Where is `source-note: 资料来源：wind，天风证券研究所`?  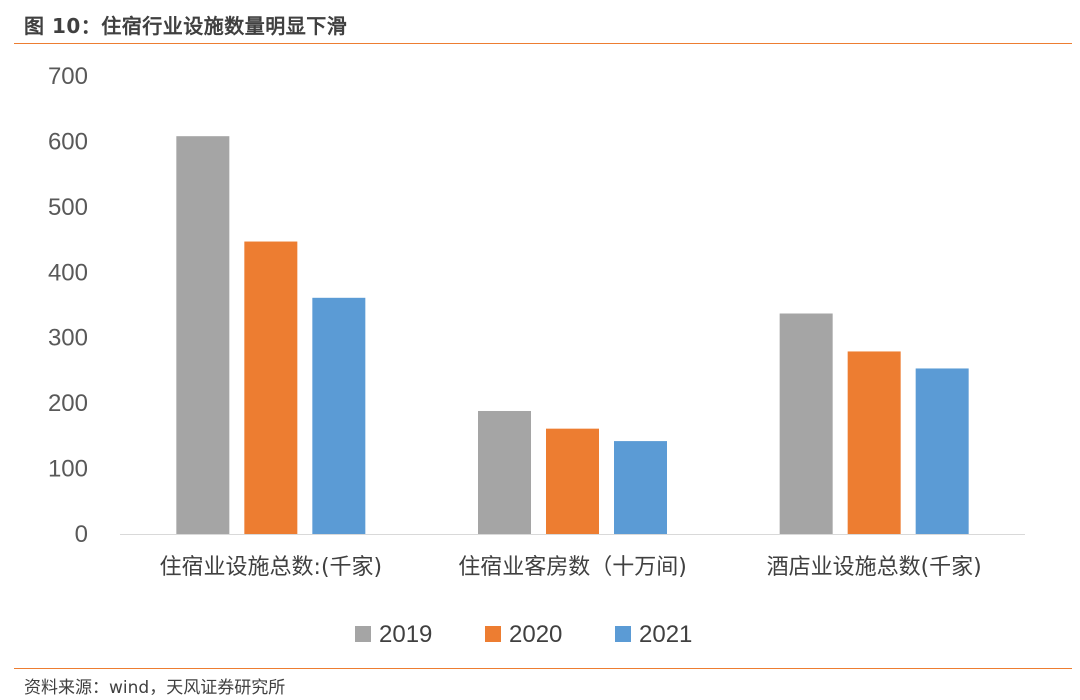 source-note: 资料来源：wind，天风证券研究所 is located at coordinates (155, 688).